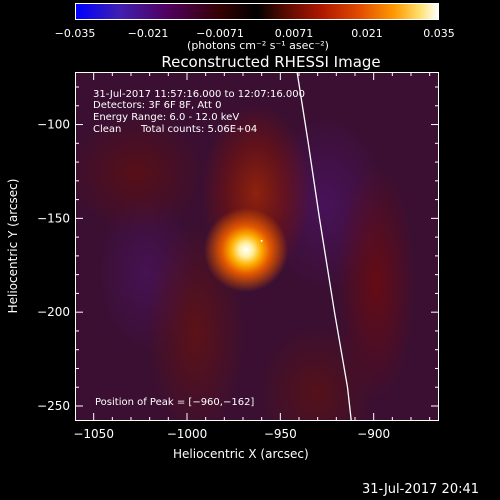 Image resolution: width=500 pixels, height=500 pixels. Describe the element at coordinates (13, 246) in the screenshot. I see `y-axis-label: Heliocentric Y (arcsec)` at that location.